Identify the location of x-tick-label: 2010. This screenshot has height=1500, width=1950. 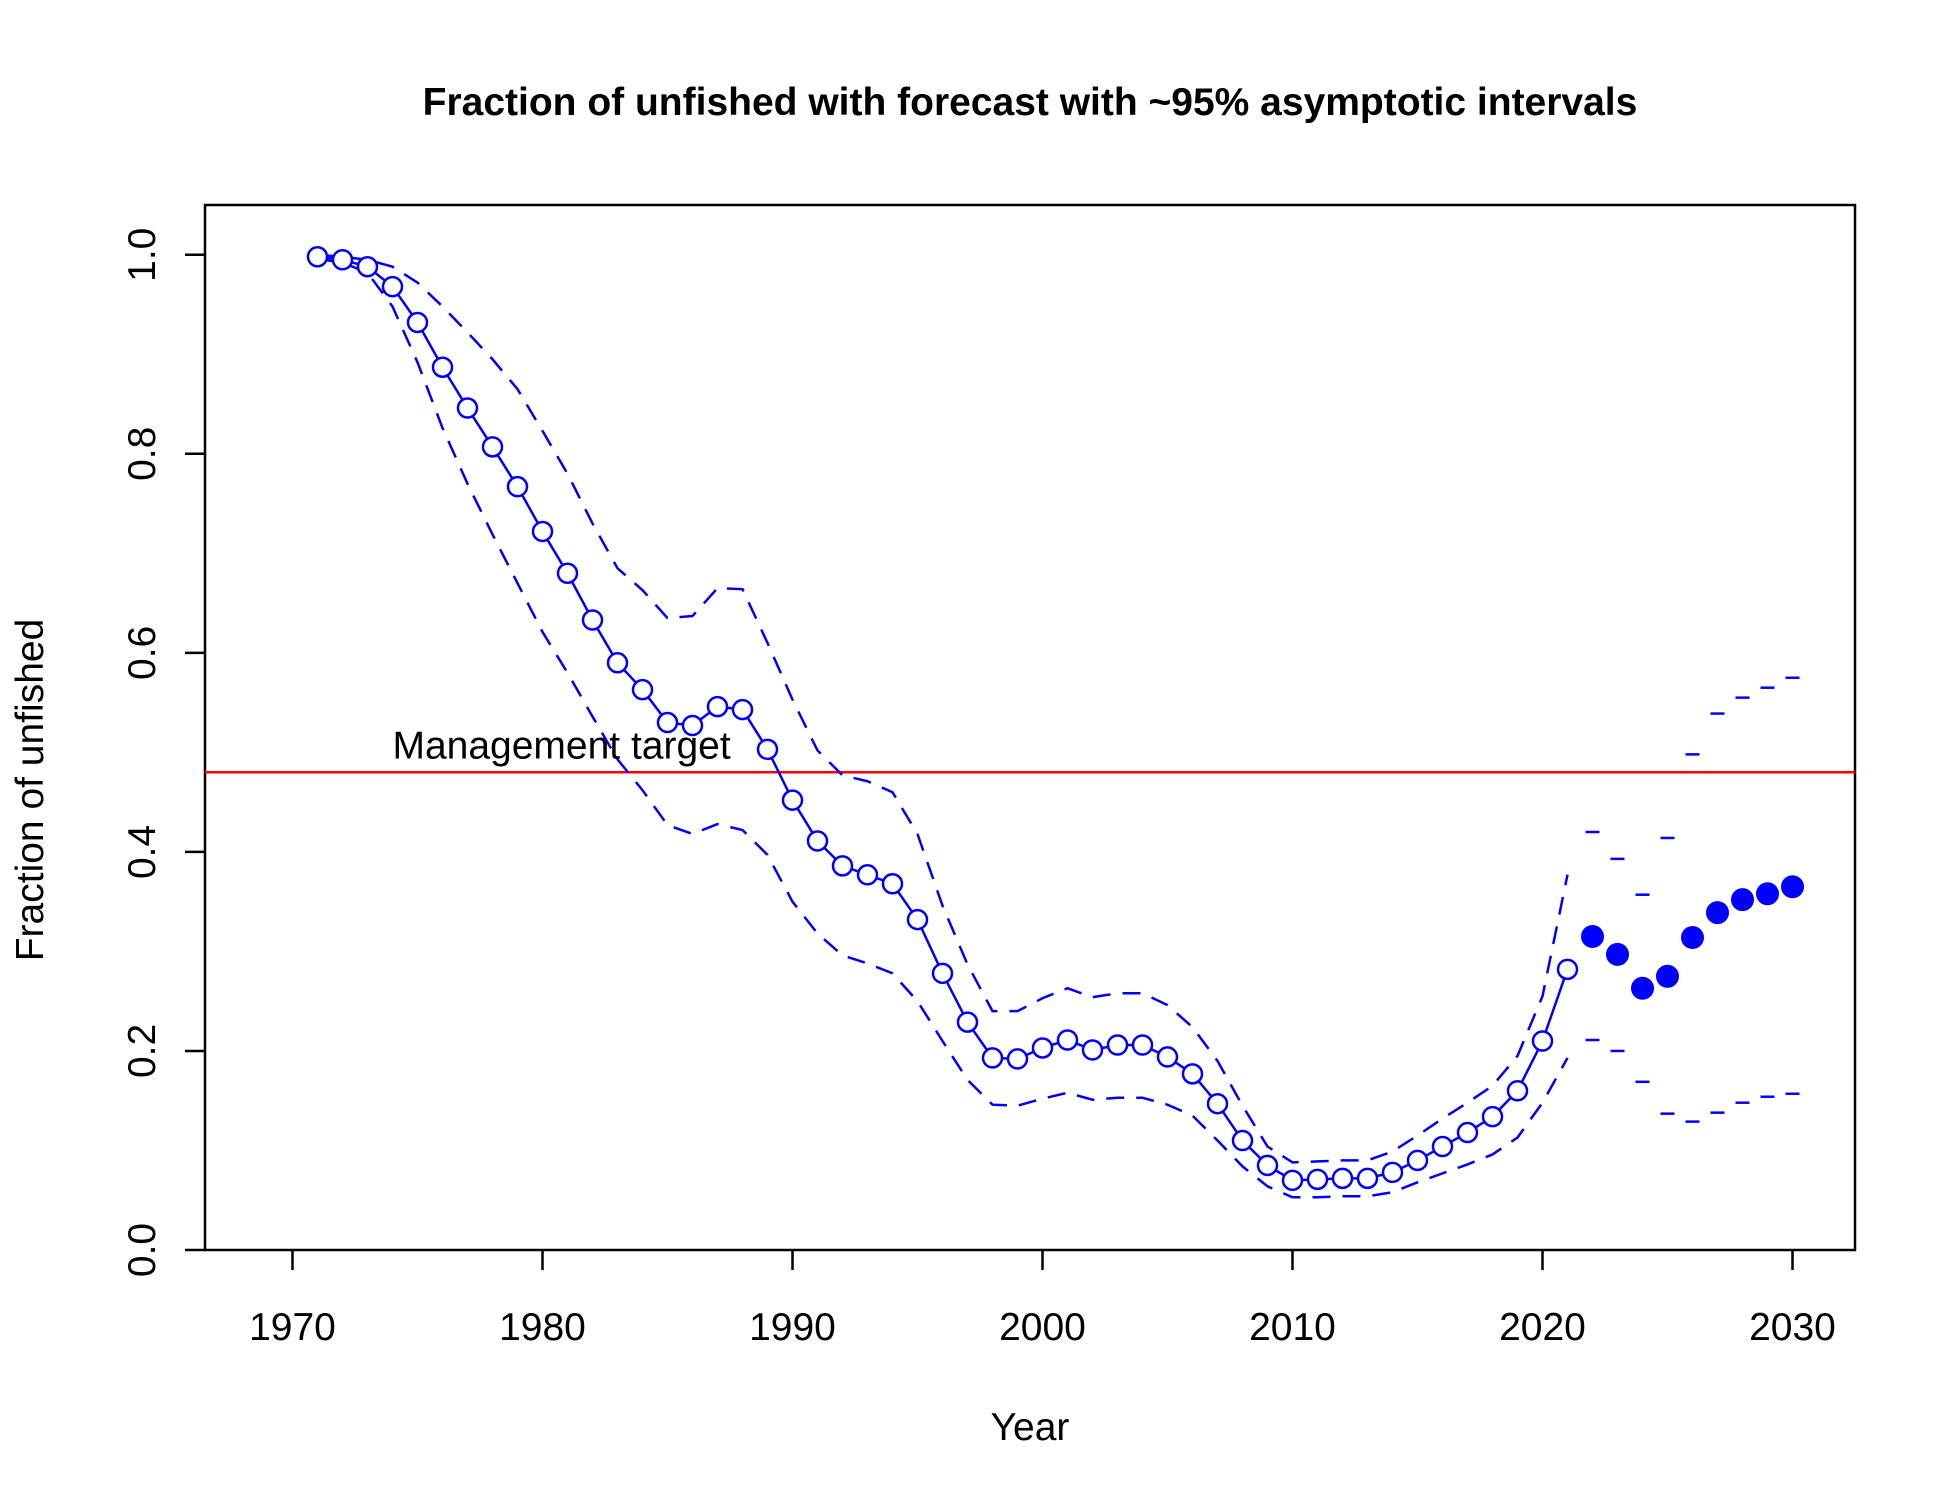
(1292, 1327).